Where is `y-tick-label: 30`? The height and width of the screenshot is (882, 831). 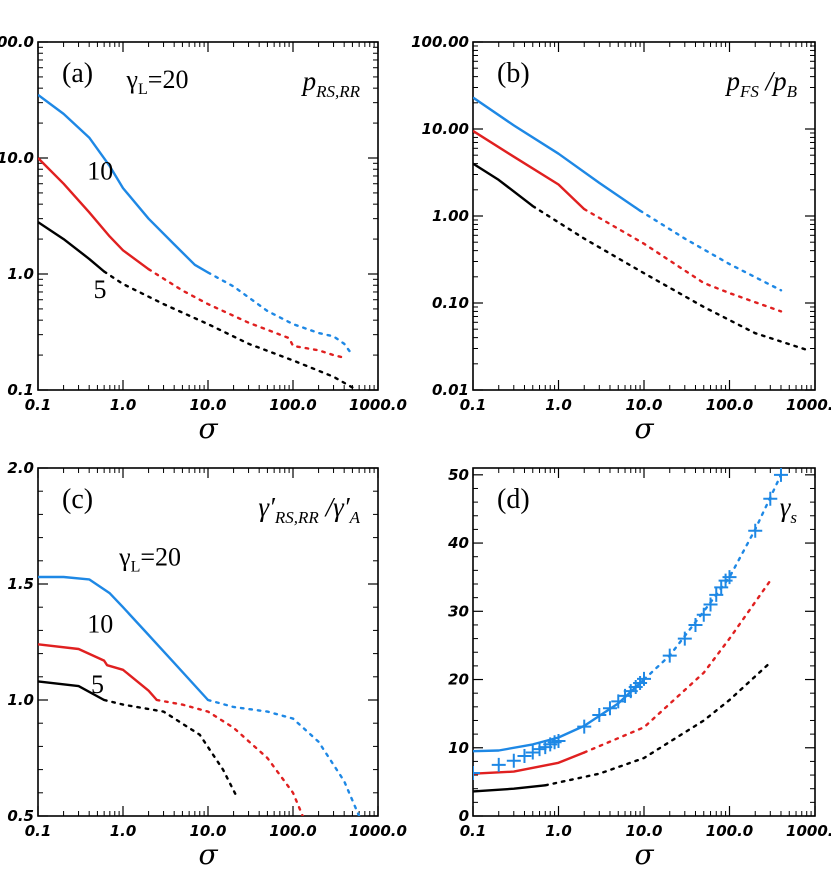 y-tick-label: 30 is located at coordinates (458, 611).